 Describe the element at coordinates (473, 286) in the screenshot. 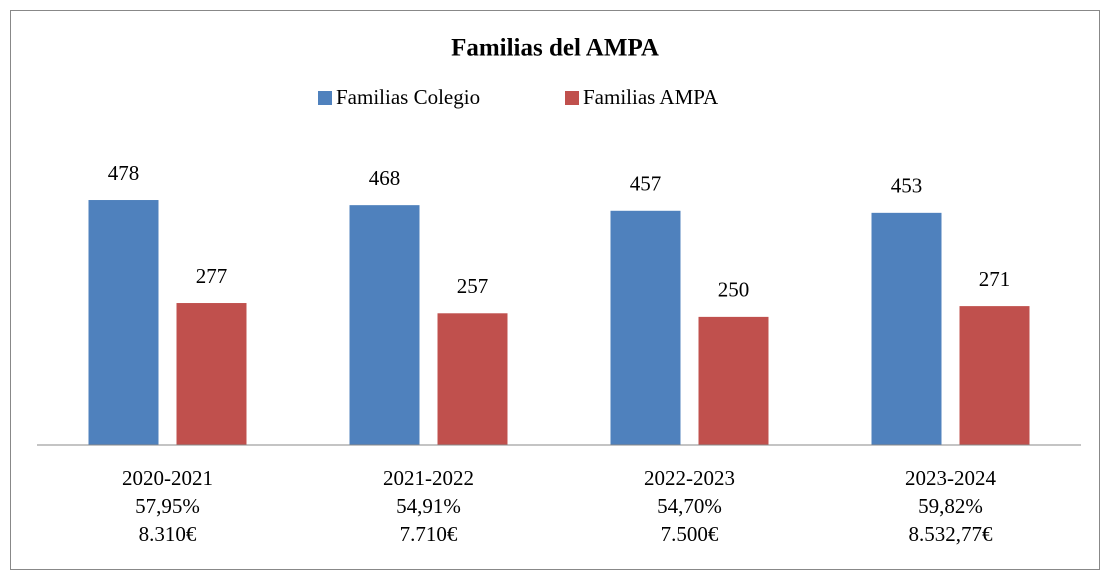

I see `data-label: 257` at that location.